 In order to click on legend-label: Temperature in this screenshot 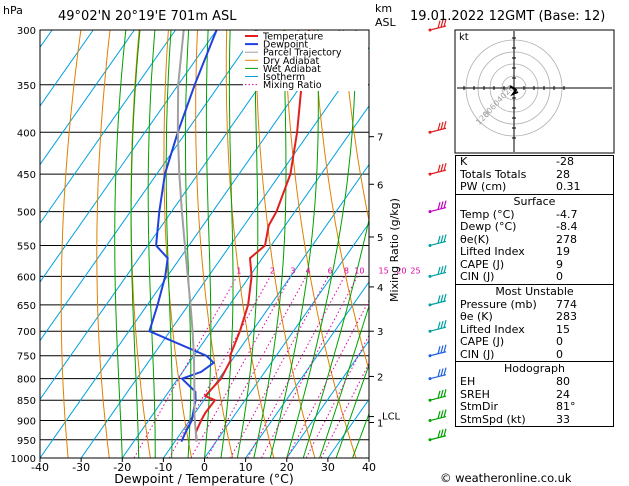, I will do `click(292, 37)`.